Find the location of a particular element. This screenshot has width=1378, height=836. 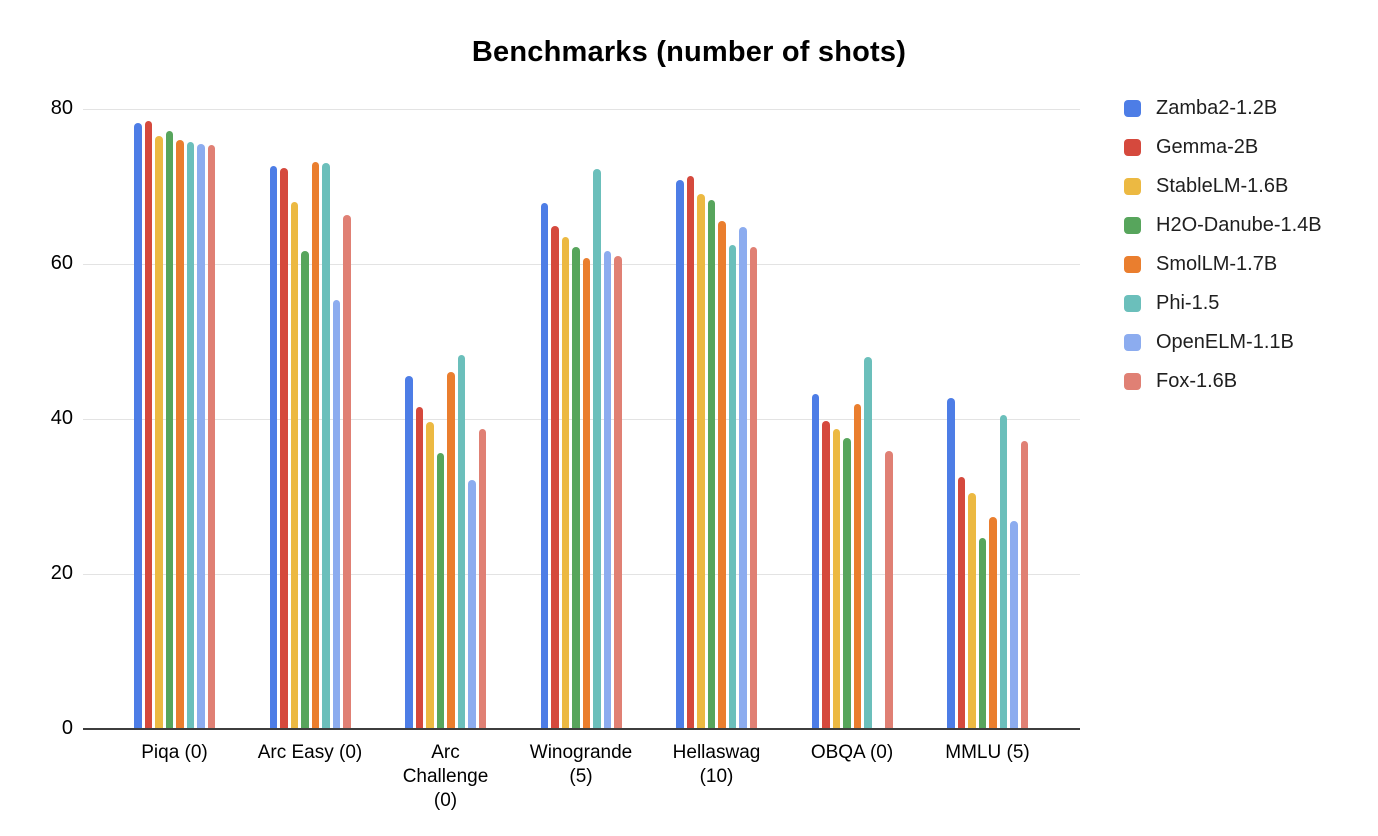

y-axis-tick-label: 40 is located at coordinates (61, 418).